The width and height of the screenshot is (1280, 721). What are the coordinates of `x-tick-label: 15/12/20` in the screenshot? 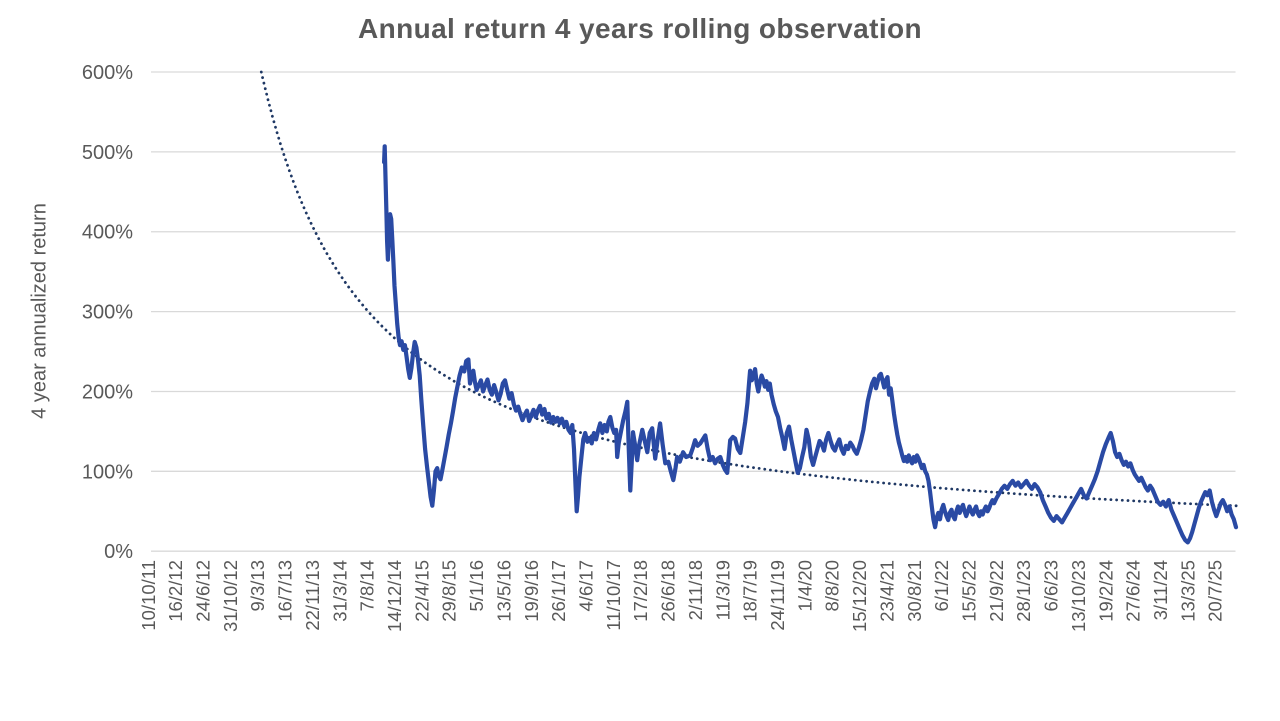 It's located at (859, 596).